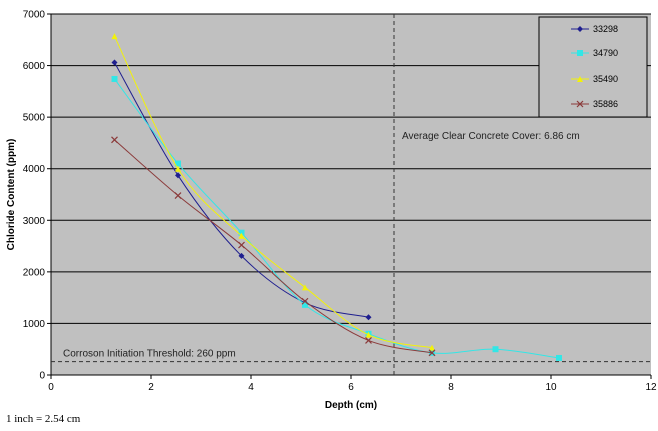  What do you see at coordinates (51, 387) in the screenshot?
I see `x-tick-label-0: 0` at bounding box center [51, 387].